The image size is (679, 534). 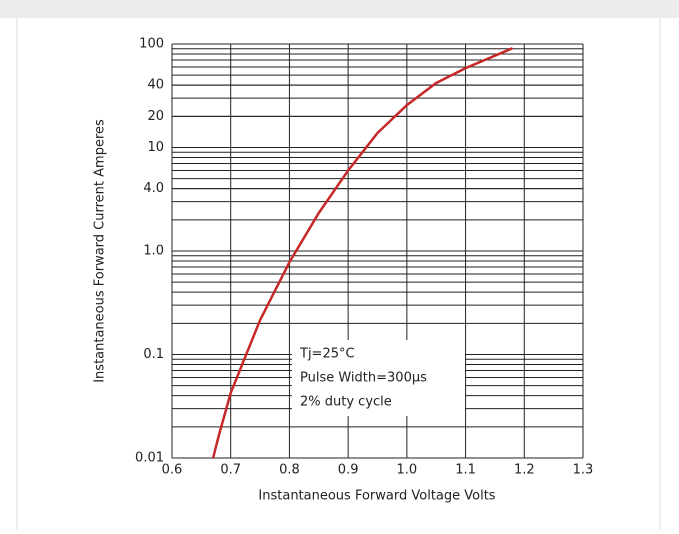 I want to click on annotation-box, so click(x=378, y=378).